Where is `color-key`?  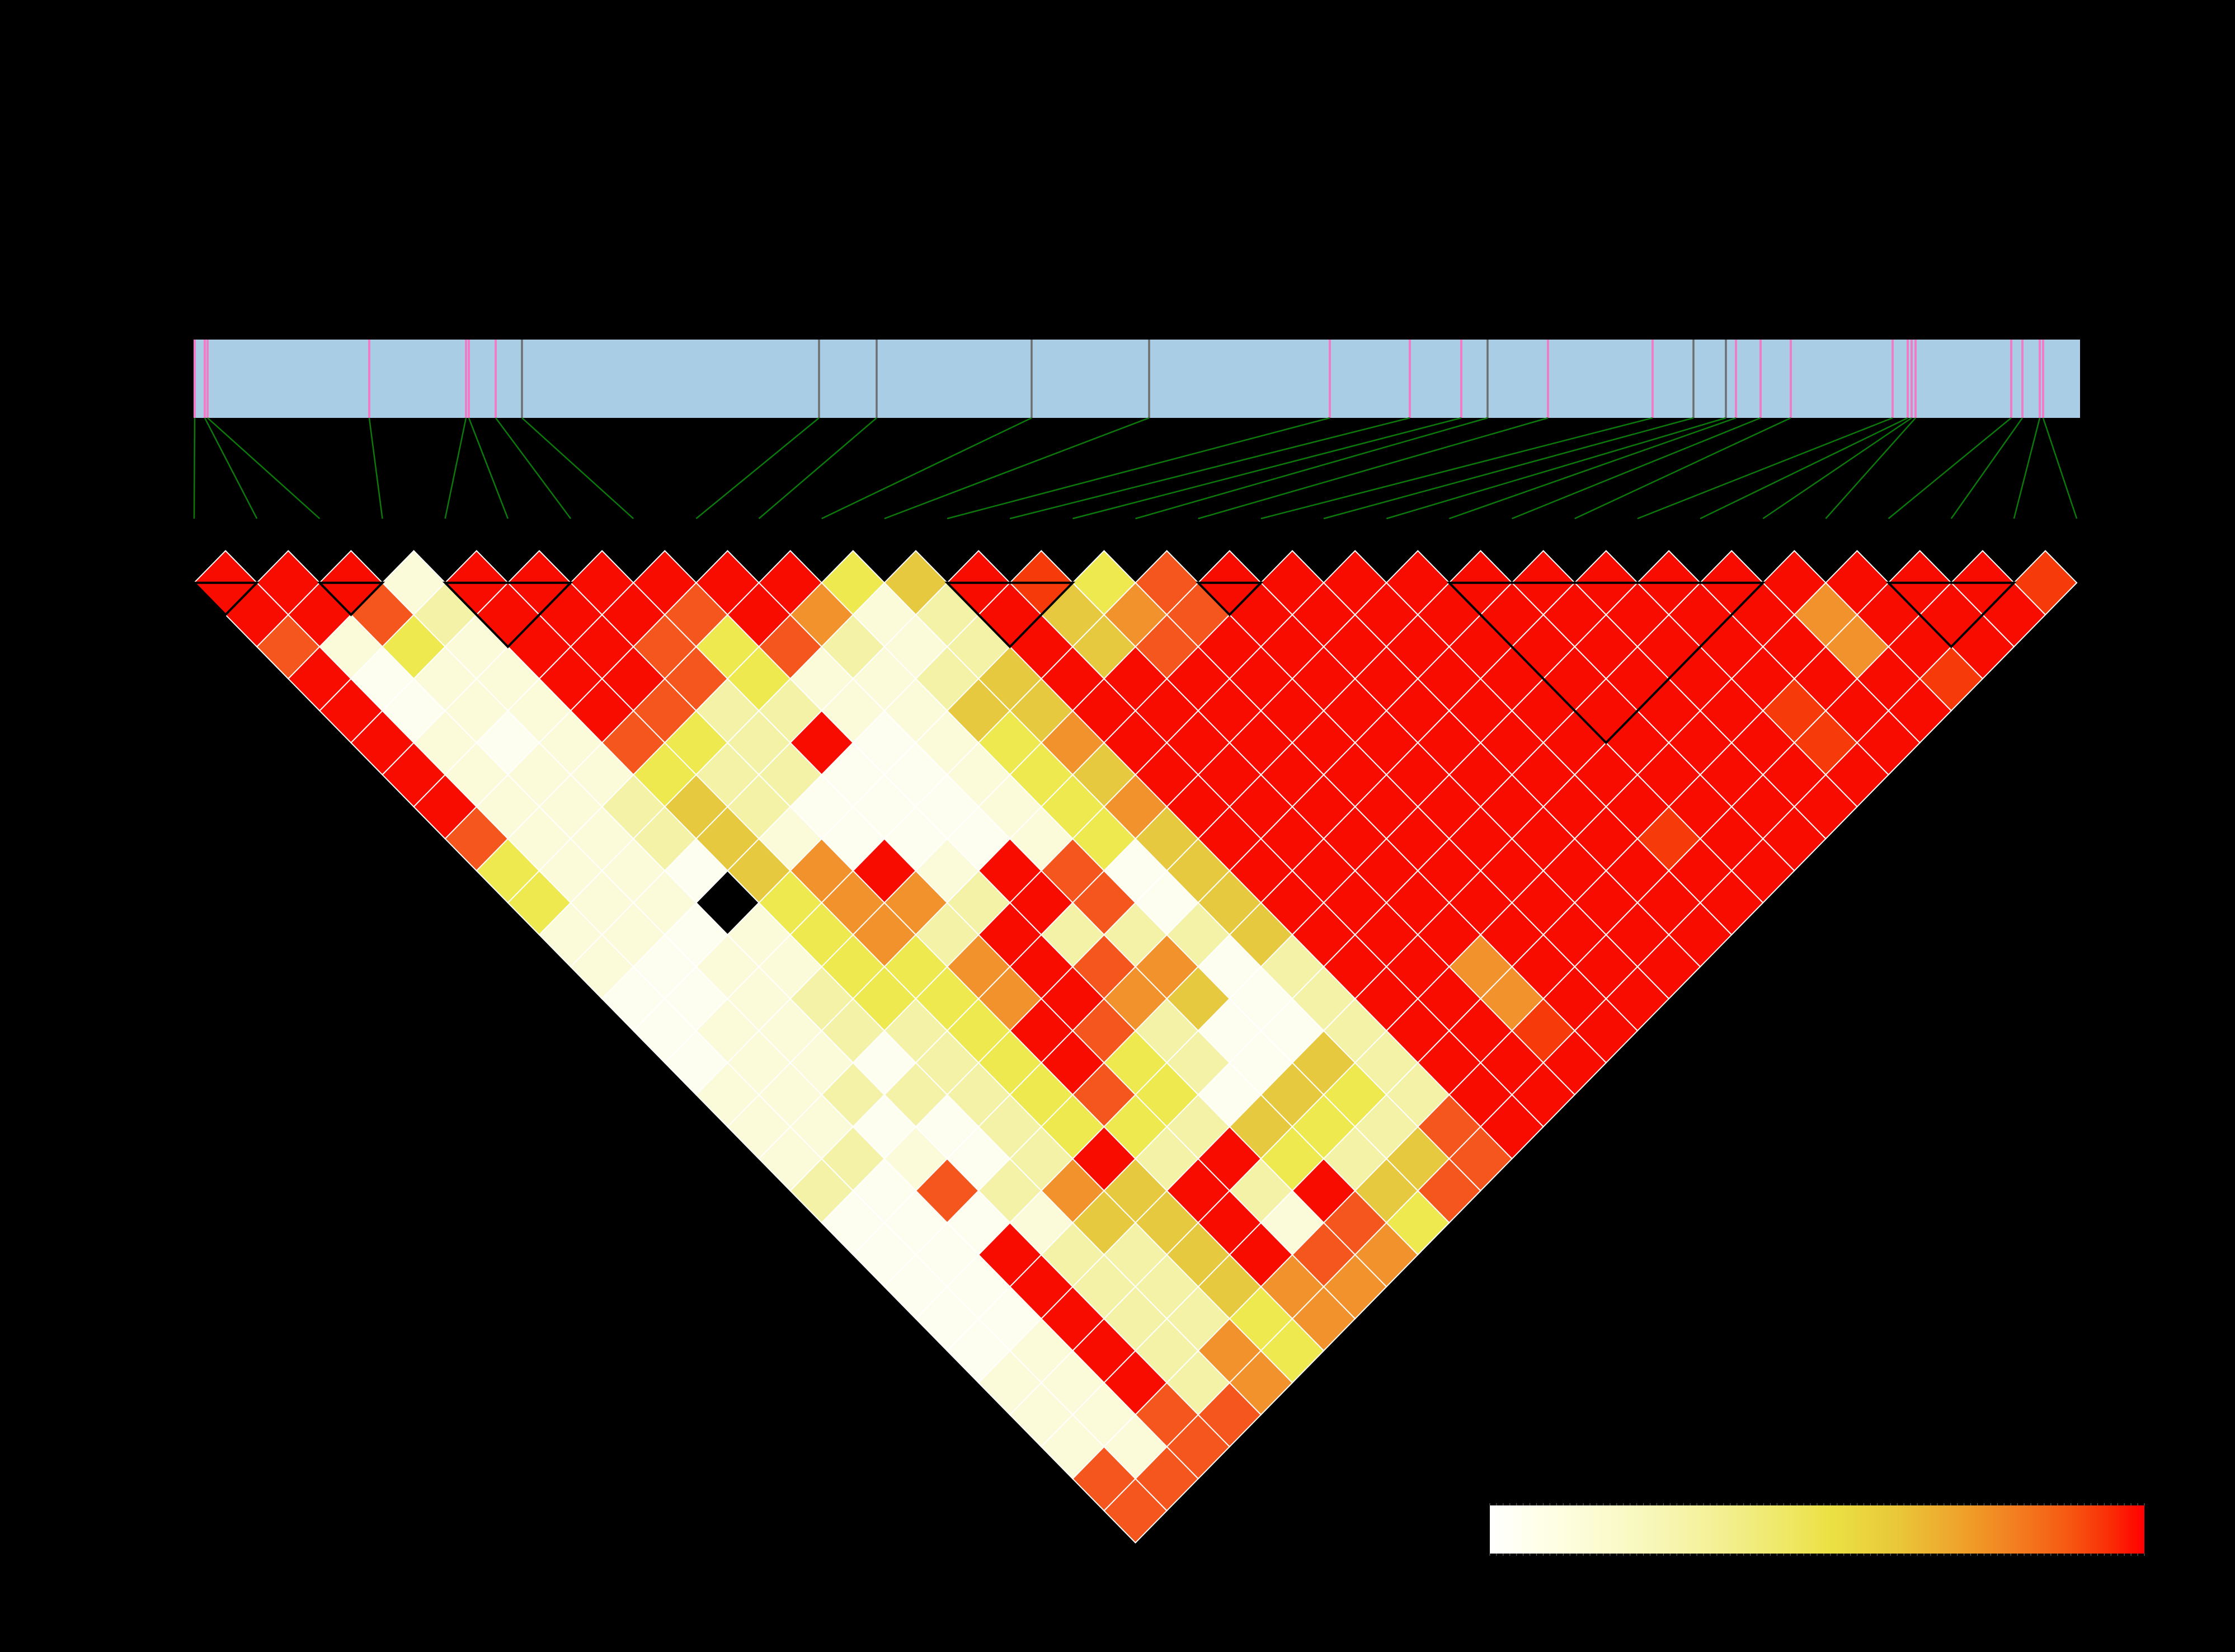
color-key is located at coordinates (1817, 1529).